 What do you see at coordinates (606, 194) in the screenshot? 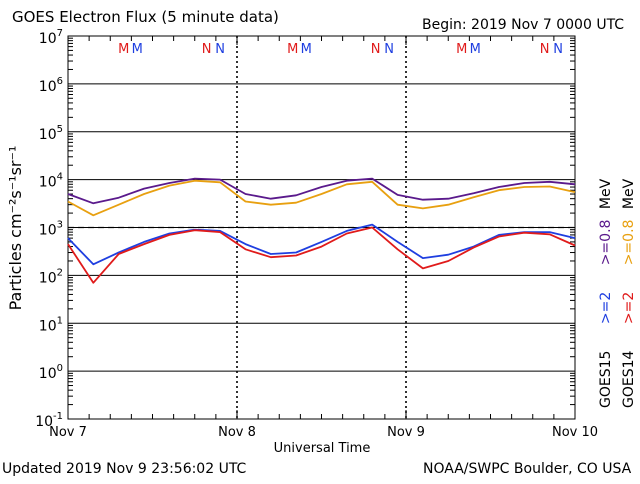
I see `legend-goes15-unit: MeV` at bounding box center [606, 194].